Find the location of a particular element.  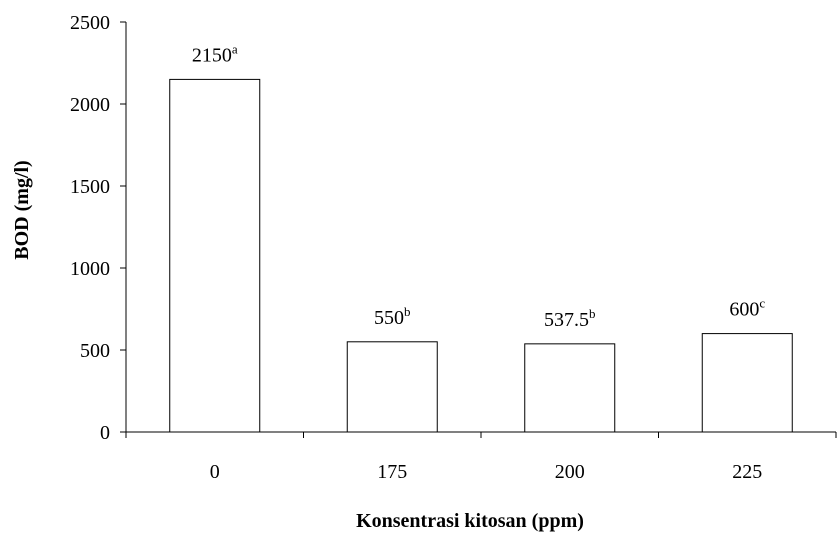

data-label-value: 600 is located at coordinates (744, 310).